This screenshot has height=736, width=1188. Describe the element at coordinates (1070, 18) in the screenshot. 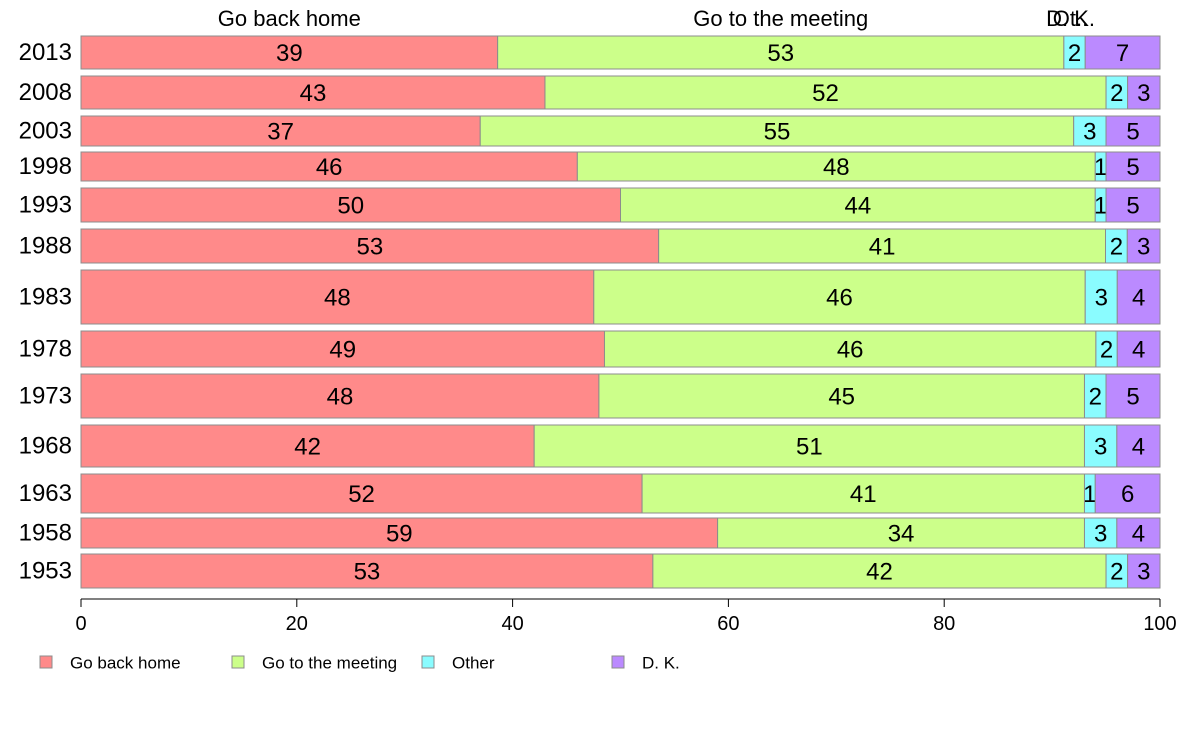

I see `column-header-ot: Ot..` at that location.